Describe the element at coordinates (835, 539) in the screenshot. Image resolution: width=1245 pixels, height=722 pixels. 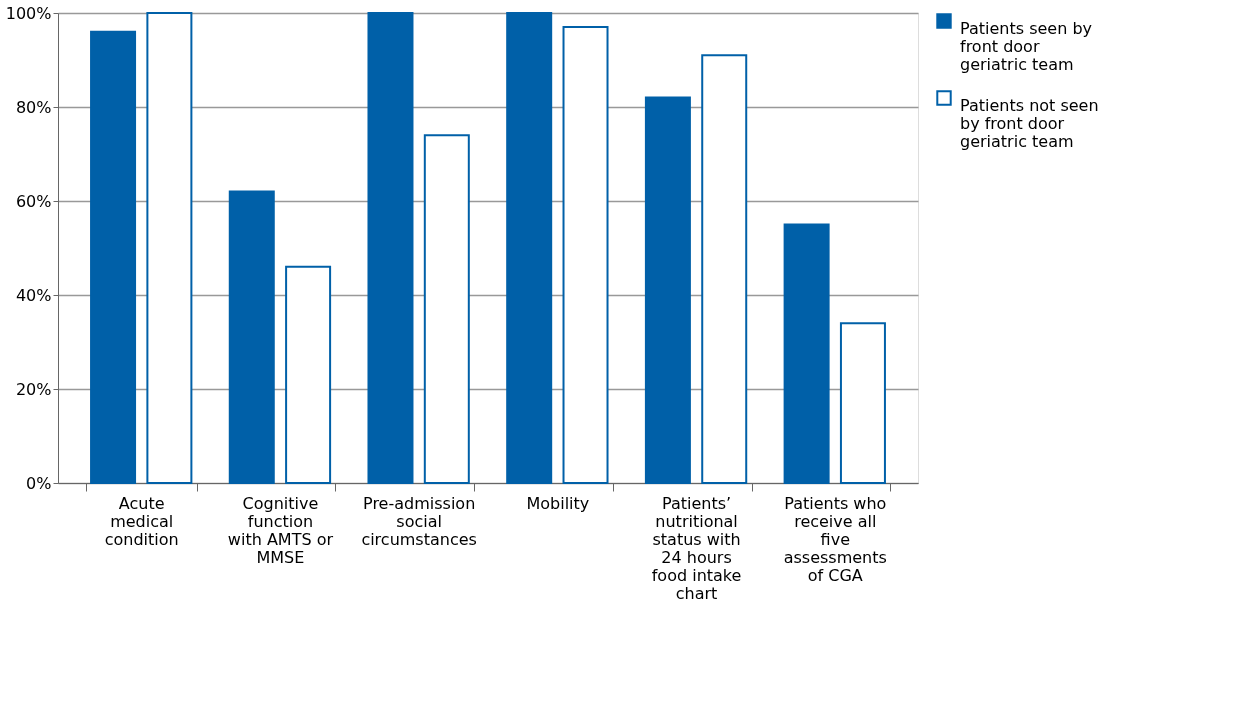
I see `x-tick-label: Patients who receive all five assessments of CGA` at that location.